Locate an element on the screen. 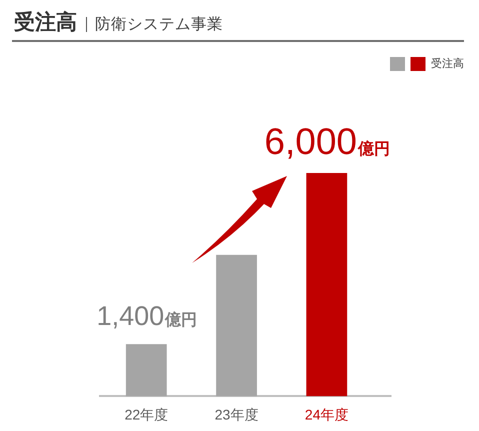 The height and width of the screenshot is (431, 479). x-tick-label: 23年度 is located at coordinates (236, 414).